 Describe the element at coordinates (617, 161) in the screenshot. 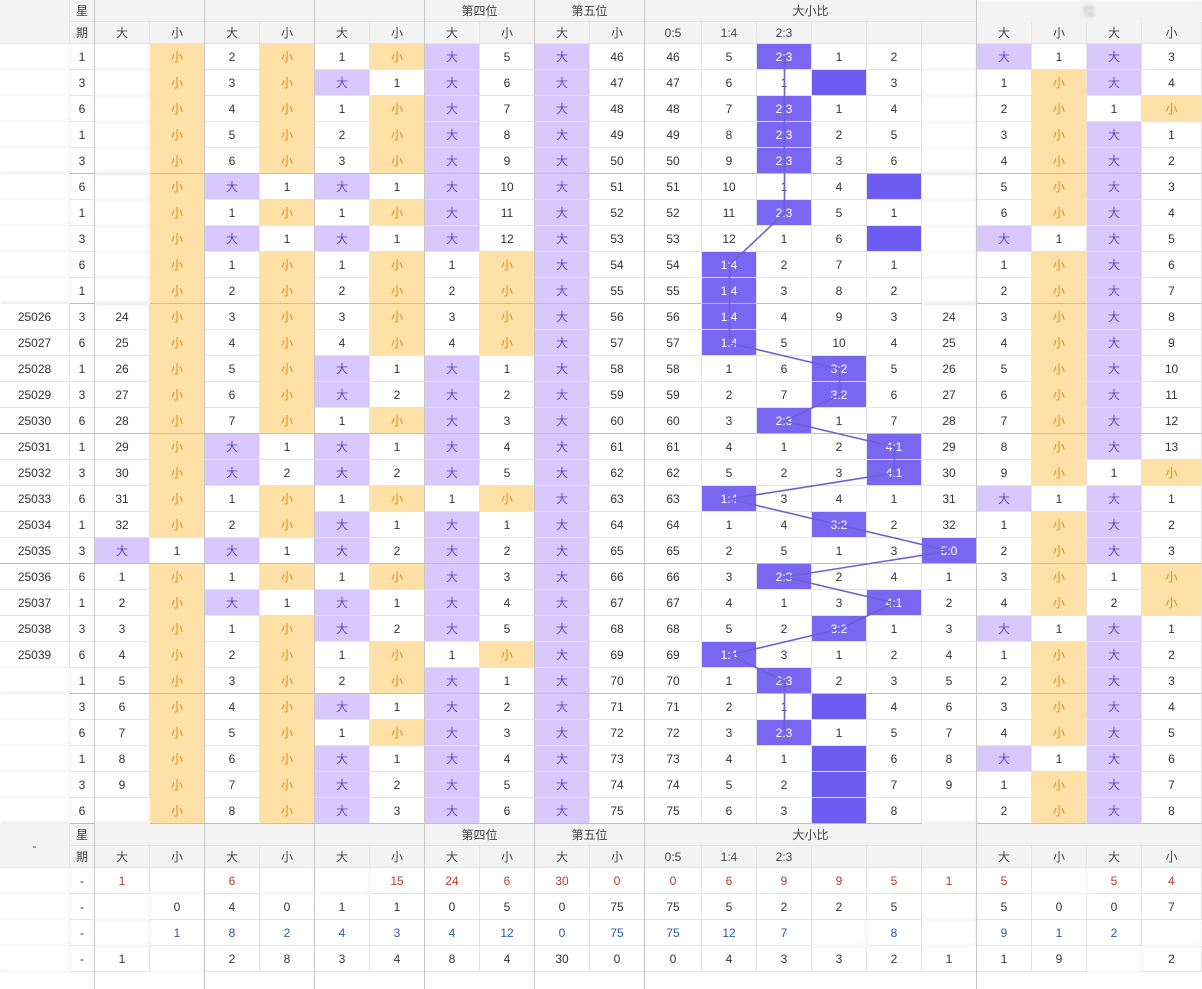

I see `trend-cell: 50` at that location.